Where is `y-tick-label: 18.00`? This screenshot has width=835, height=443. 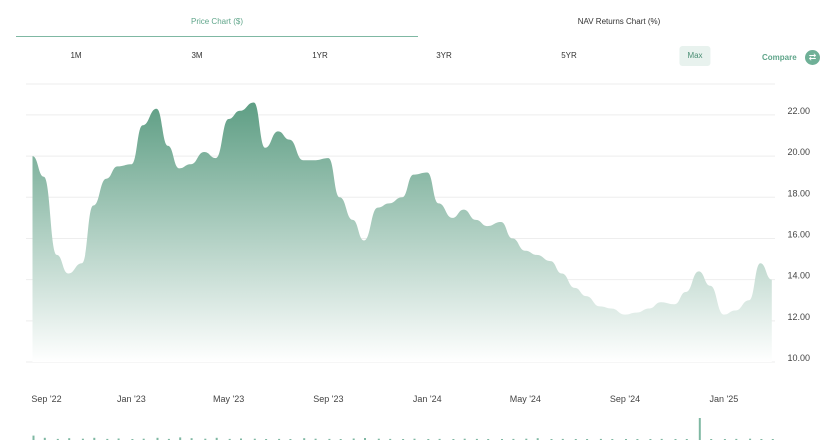
y-tick-label: 18.00 is located at coordinates (798, 193).